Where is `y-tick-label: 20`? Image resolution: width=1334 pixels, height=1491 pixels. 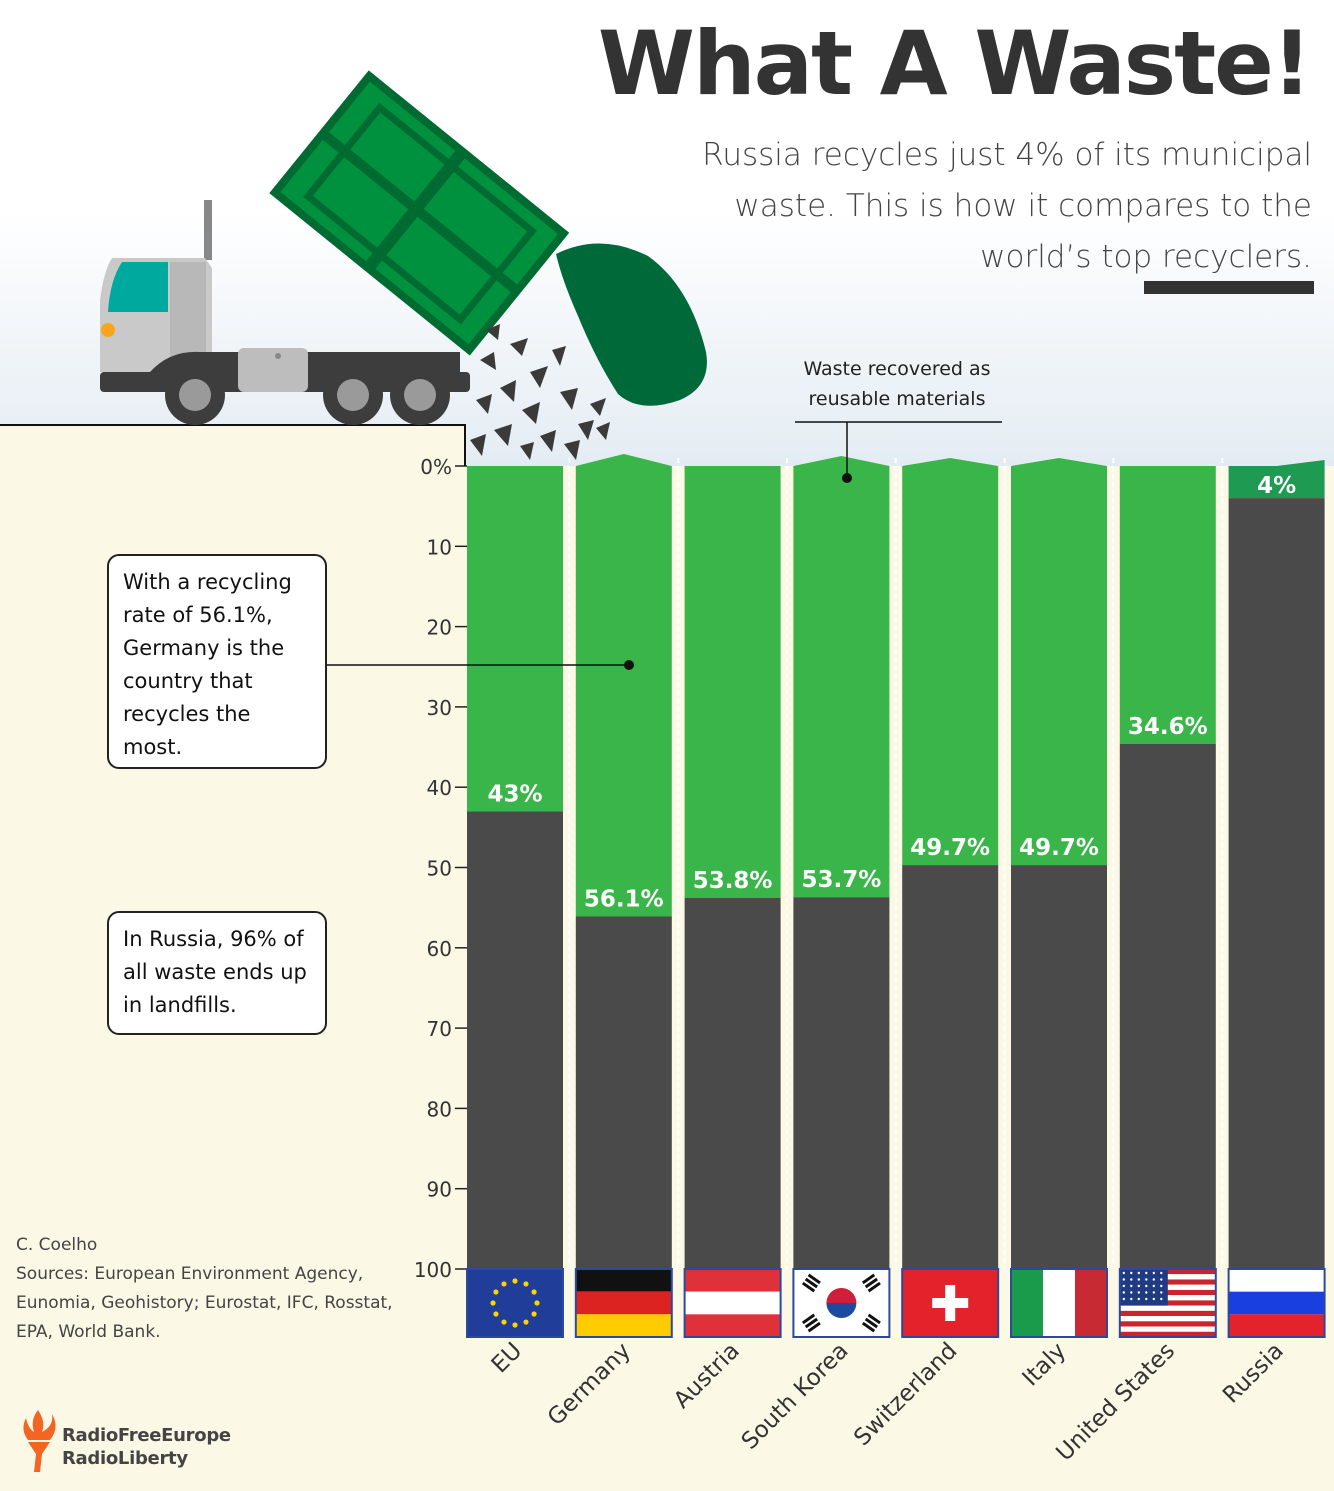
y-tick-label: 20 is located at coordinates (439, 628).